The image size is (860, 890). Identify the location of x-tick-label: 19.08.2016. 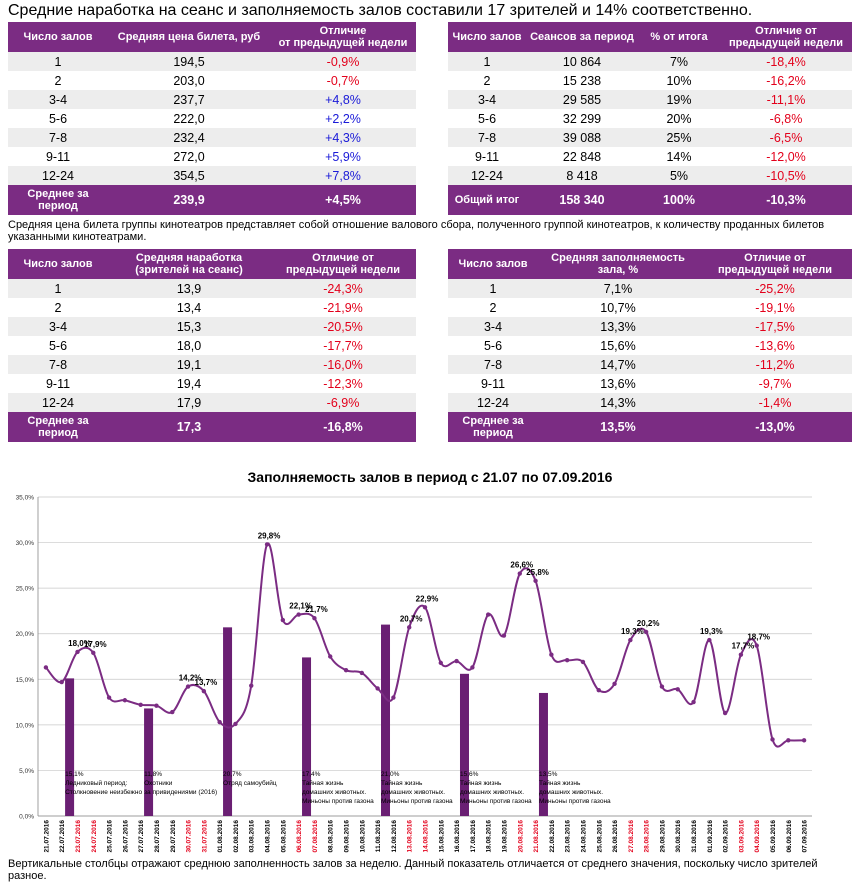
(504, 836).